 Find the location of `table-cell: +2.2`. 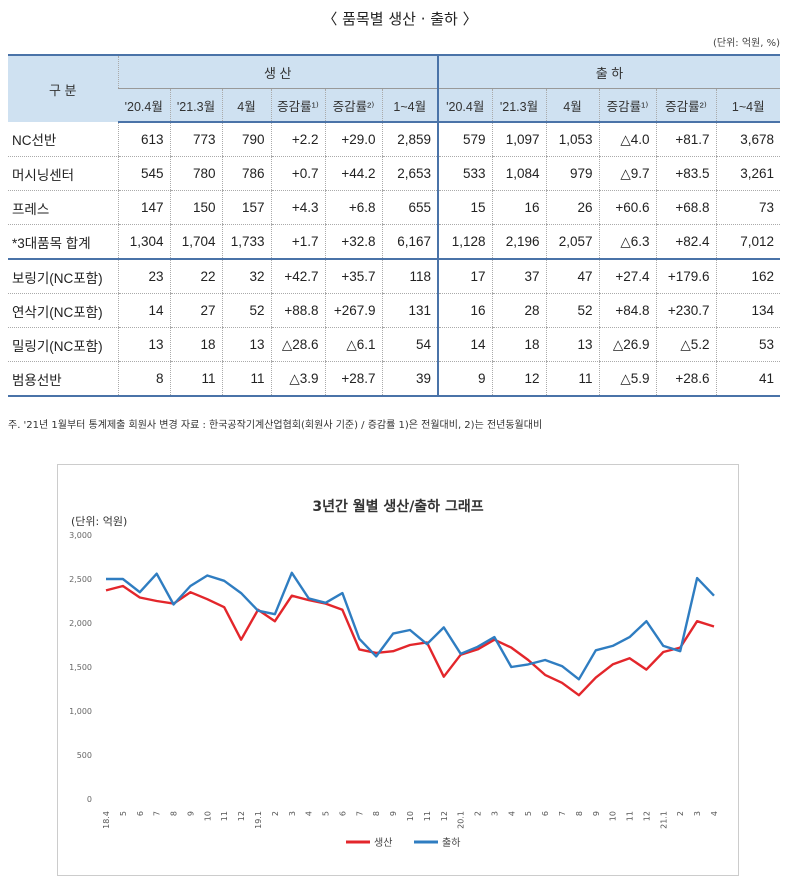

table-cell: +2.2 is located at coordinates (297, 139).